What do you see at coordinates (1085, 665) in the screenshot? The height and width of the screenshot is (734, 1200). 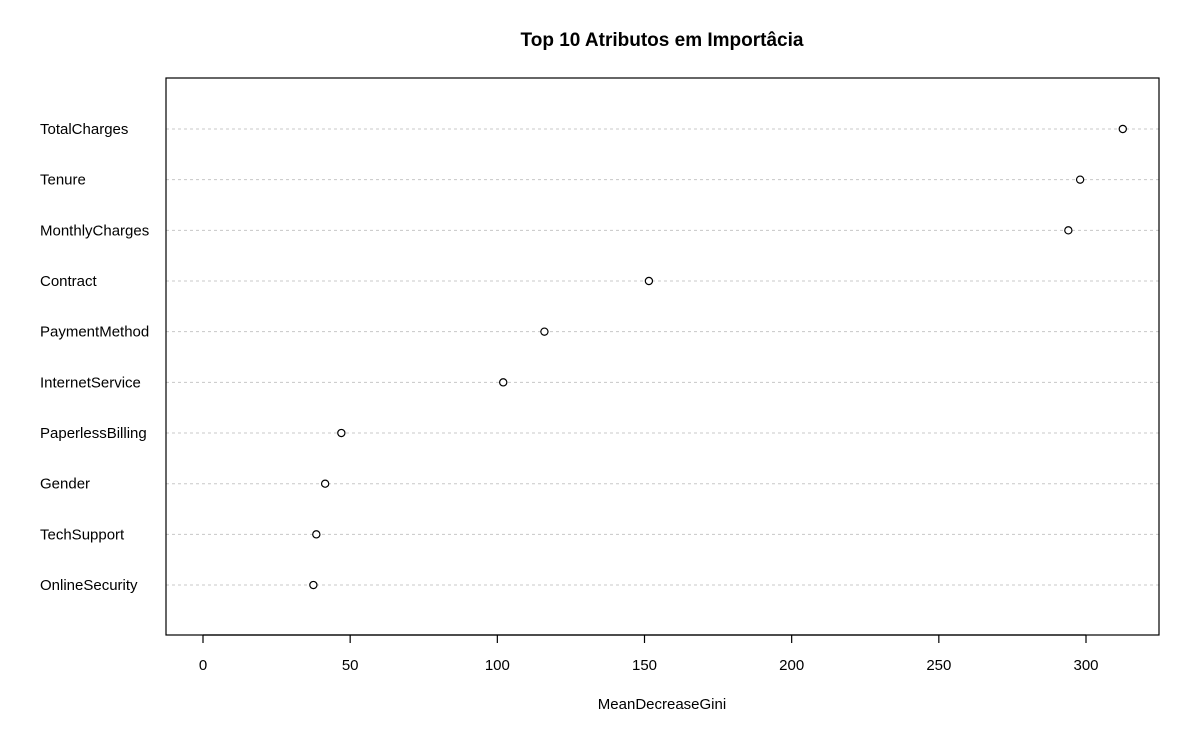 I see `x-tick-label: 300` at bounding box center [1085, 665].